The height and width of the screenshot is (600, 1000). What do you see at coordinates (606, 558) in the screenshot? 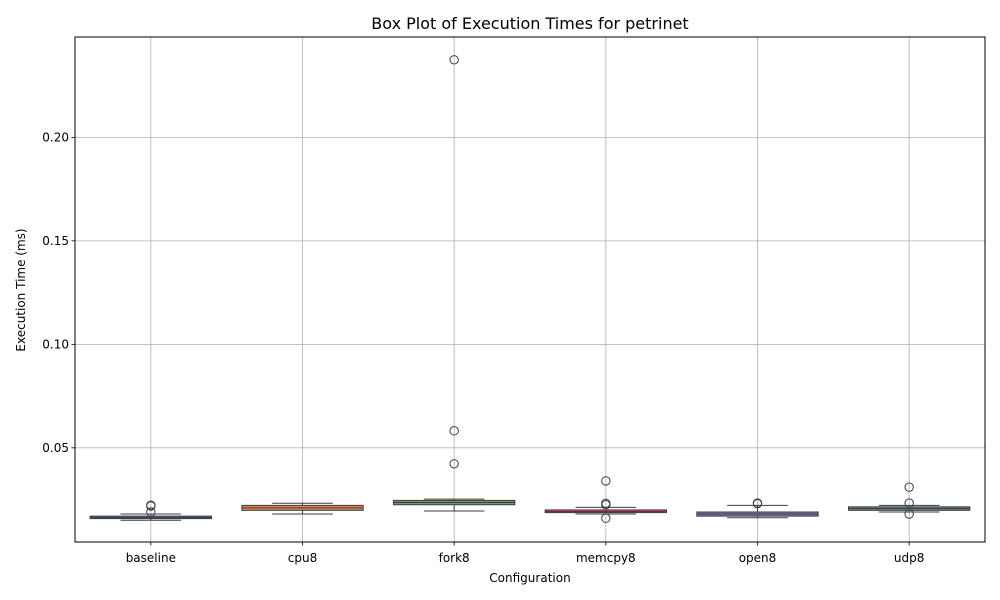
I see `x-tick-label: memcpy8` at bounding box center [606, 558].